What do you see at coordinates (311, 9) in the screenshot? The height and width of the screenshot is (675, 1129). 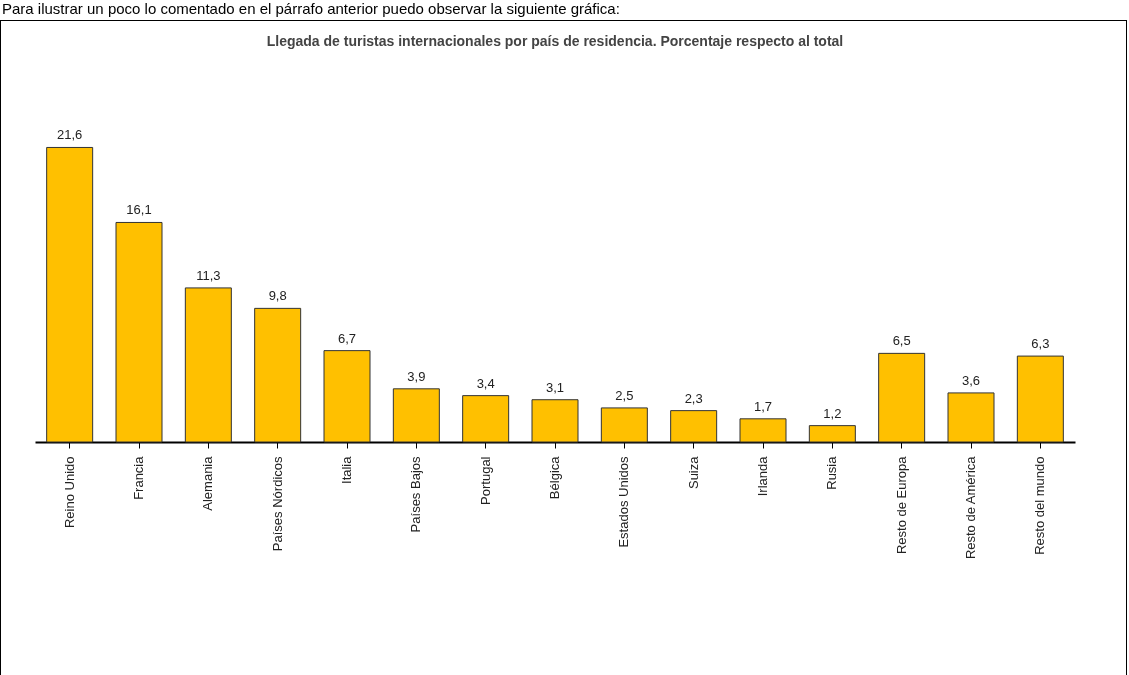 I see `text: Para ilustrar un poco lo comentado en el párrafo anterior puedo observar la siguiente gráfica:` at bounding box center [311, 9].